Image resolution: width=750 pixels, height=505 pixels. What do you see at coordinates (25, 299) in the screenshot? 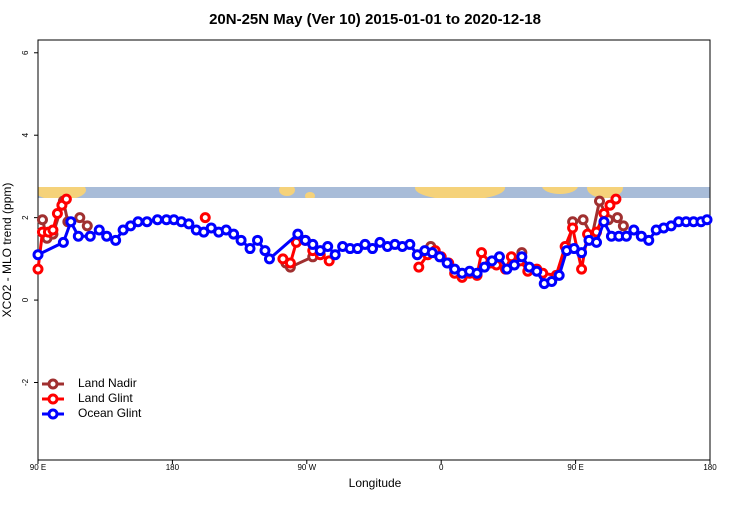
I see `y-tick-label: 0` at bounding box center [25, 299].